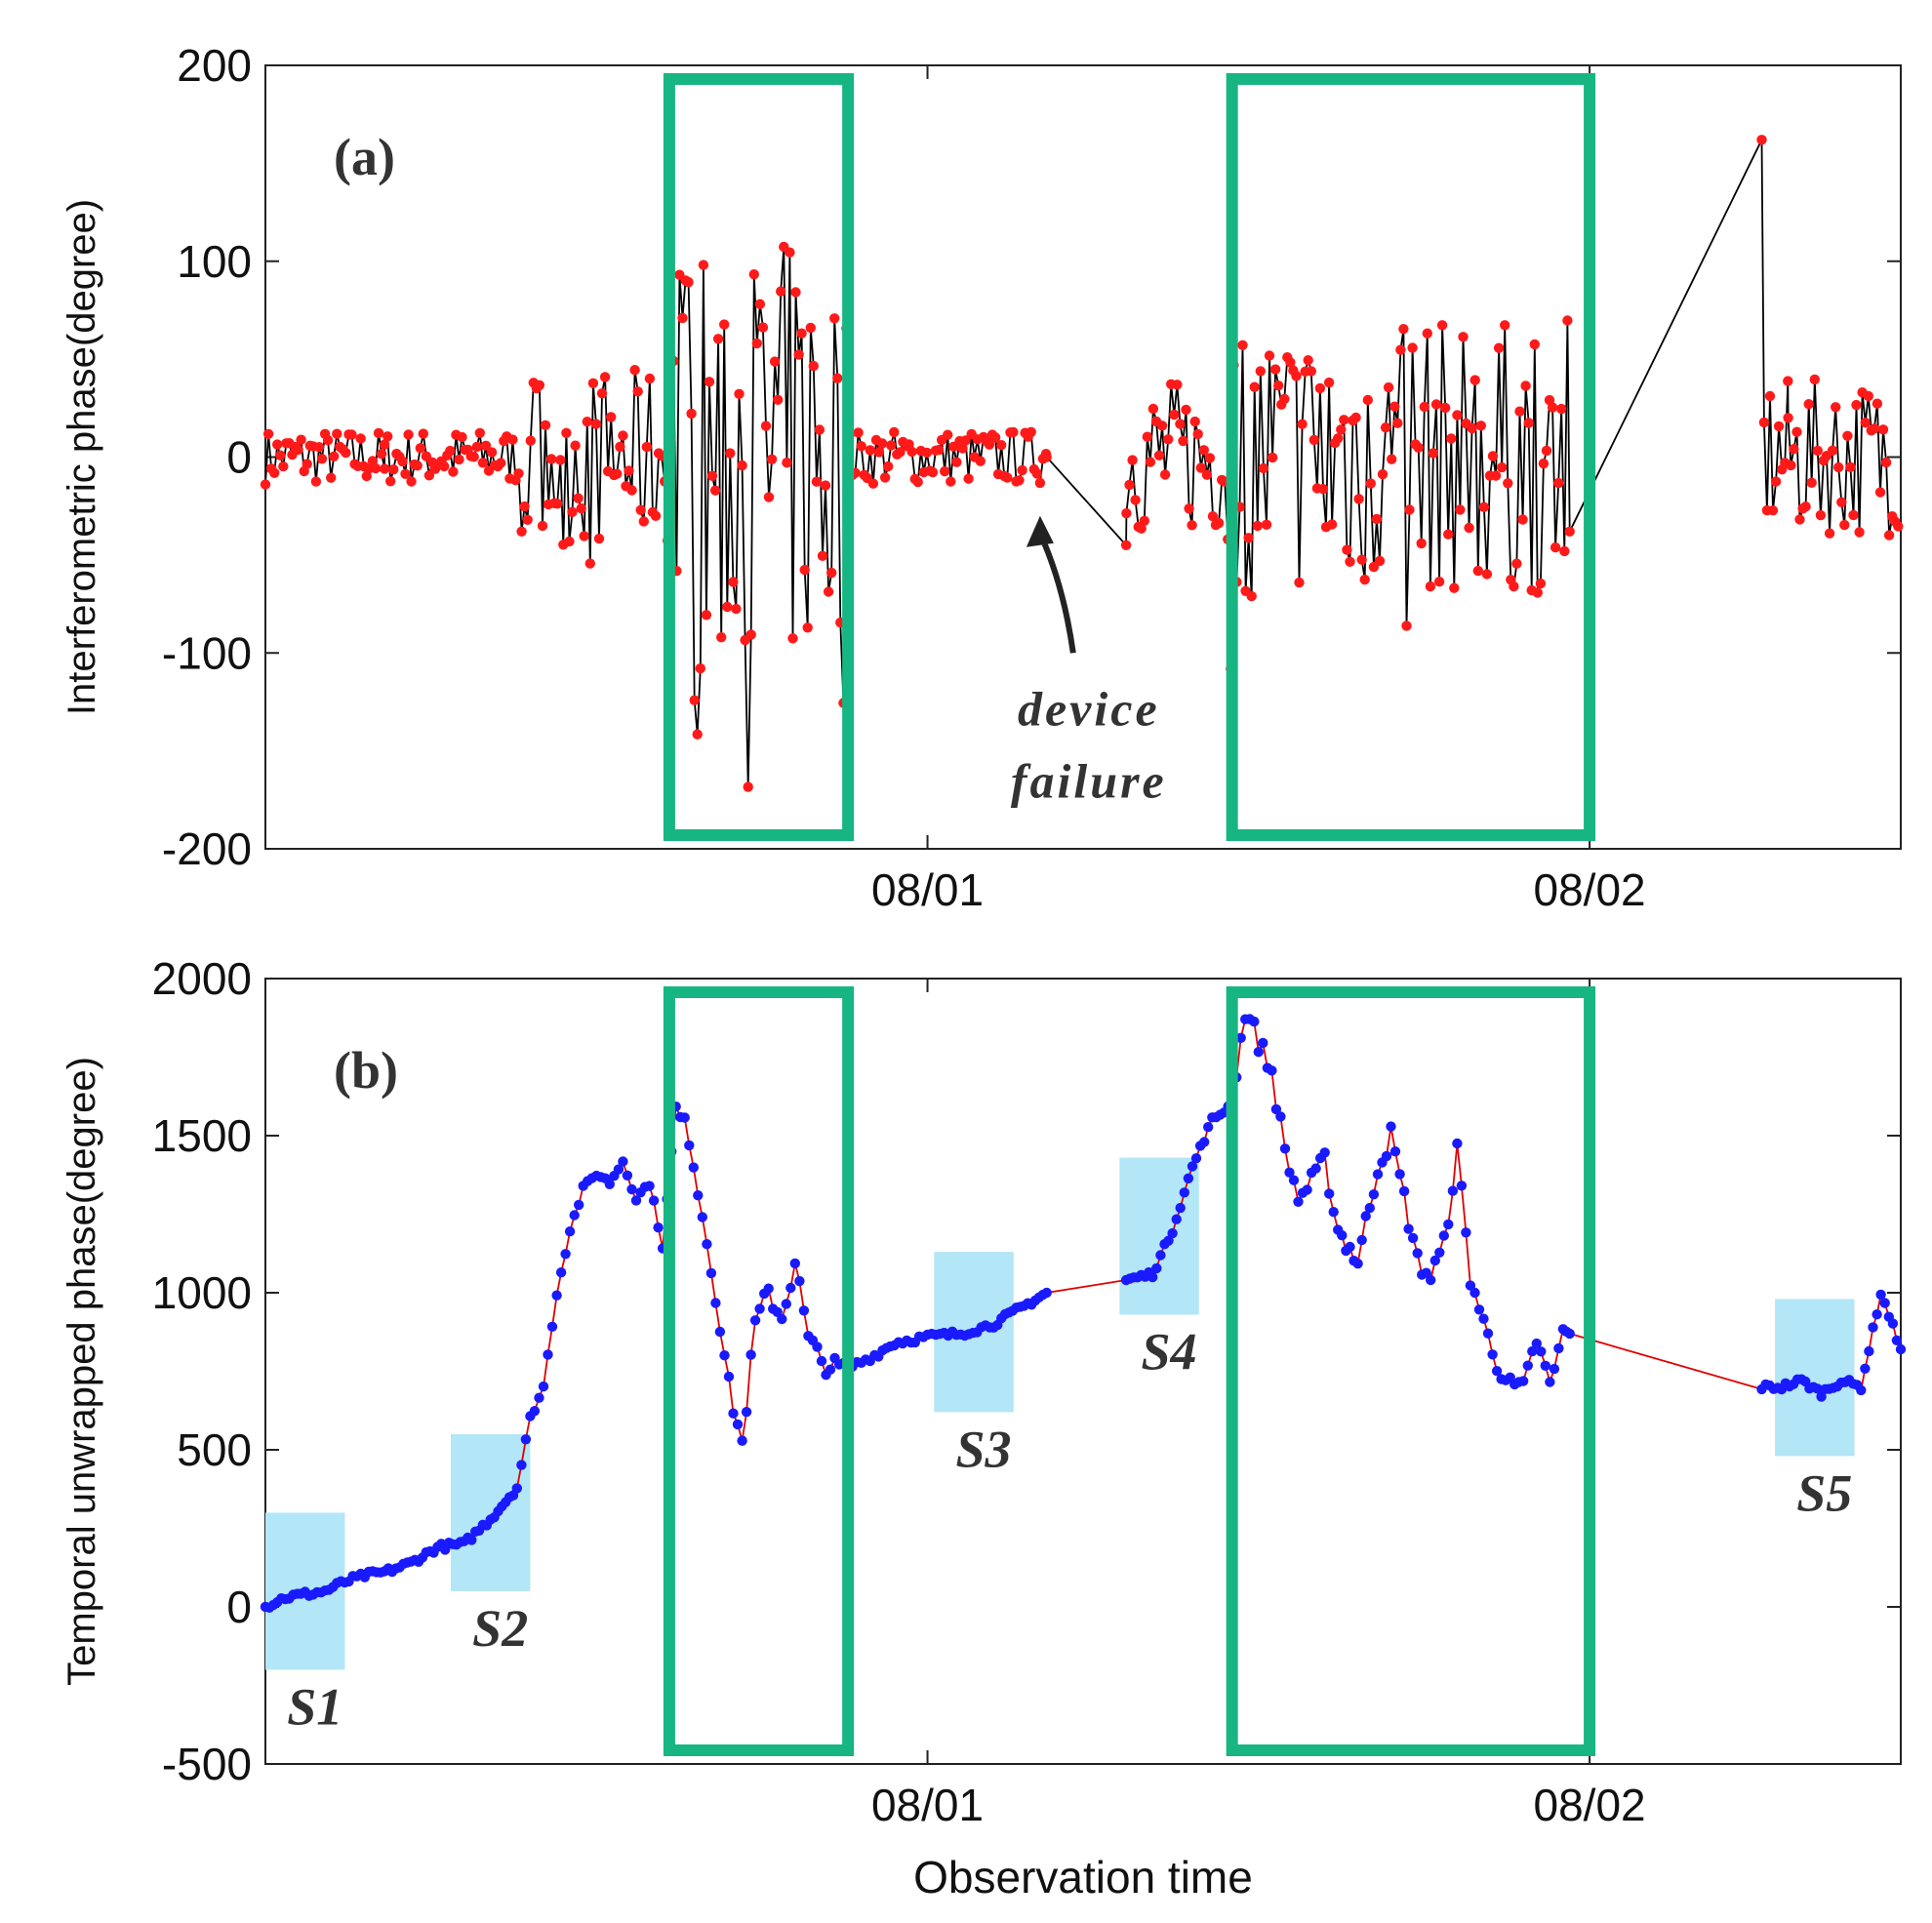 This screenshot has width=1932, height=1923. I want to click on segment-label-s2: S2, so click(500, 1628).